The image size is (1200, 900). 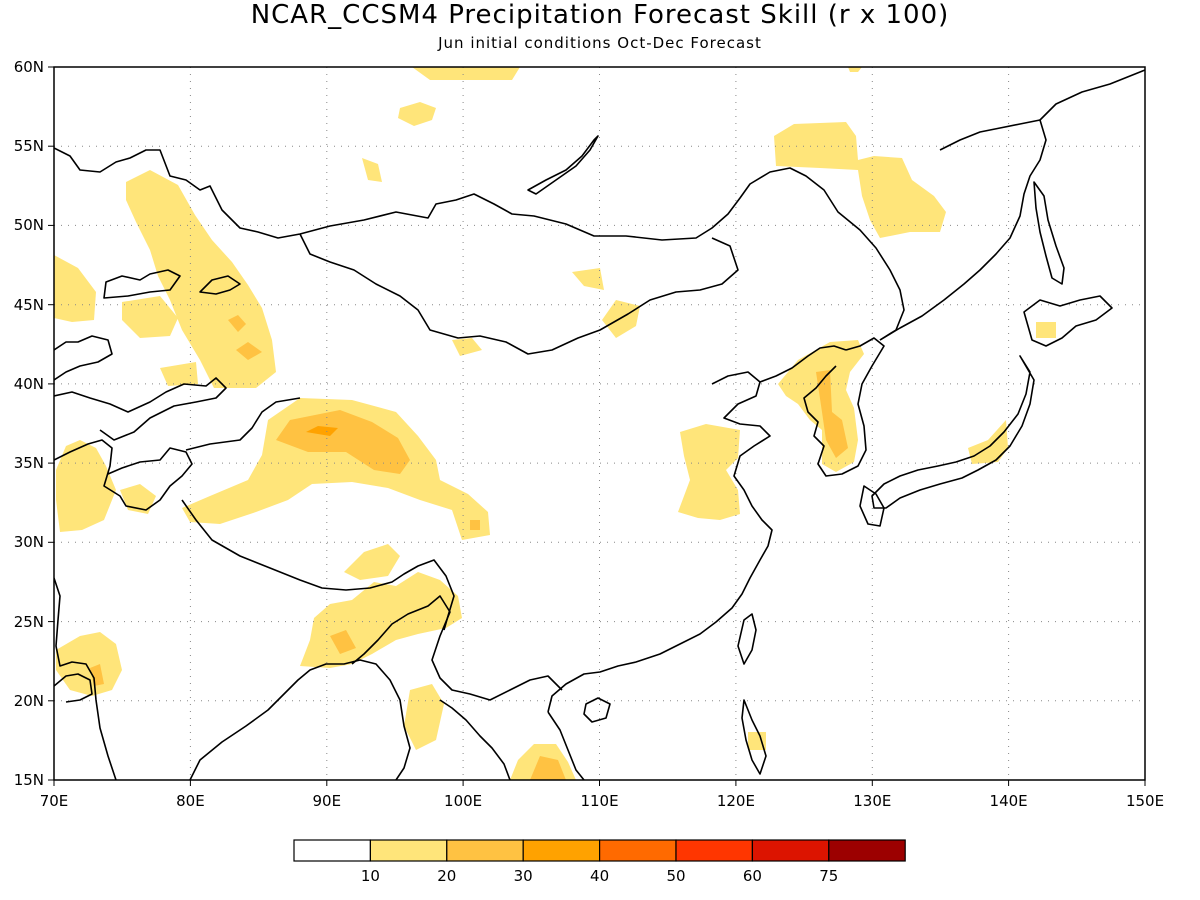 What do you see at coordinates (566, 745) in the screenshot?
I see `coast-indochina` at bounding box center [566, 745].